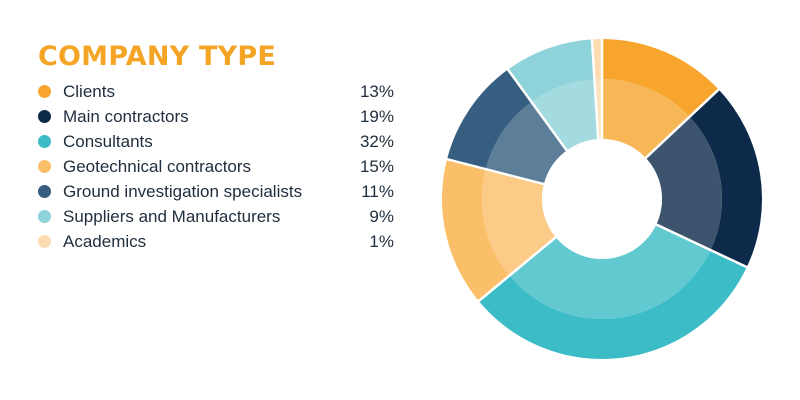  Describe the element at coordinates (602, 199) in the screenshot. I see `donut-hole` at that location.